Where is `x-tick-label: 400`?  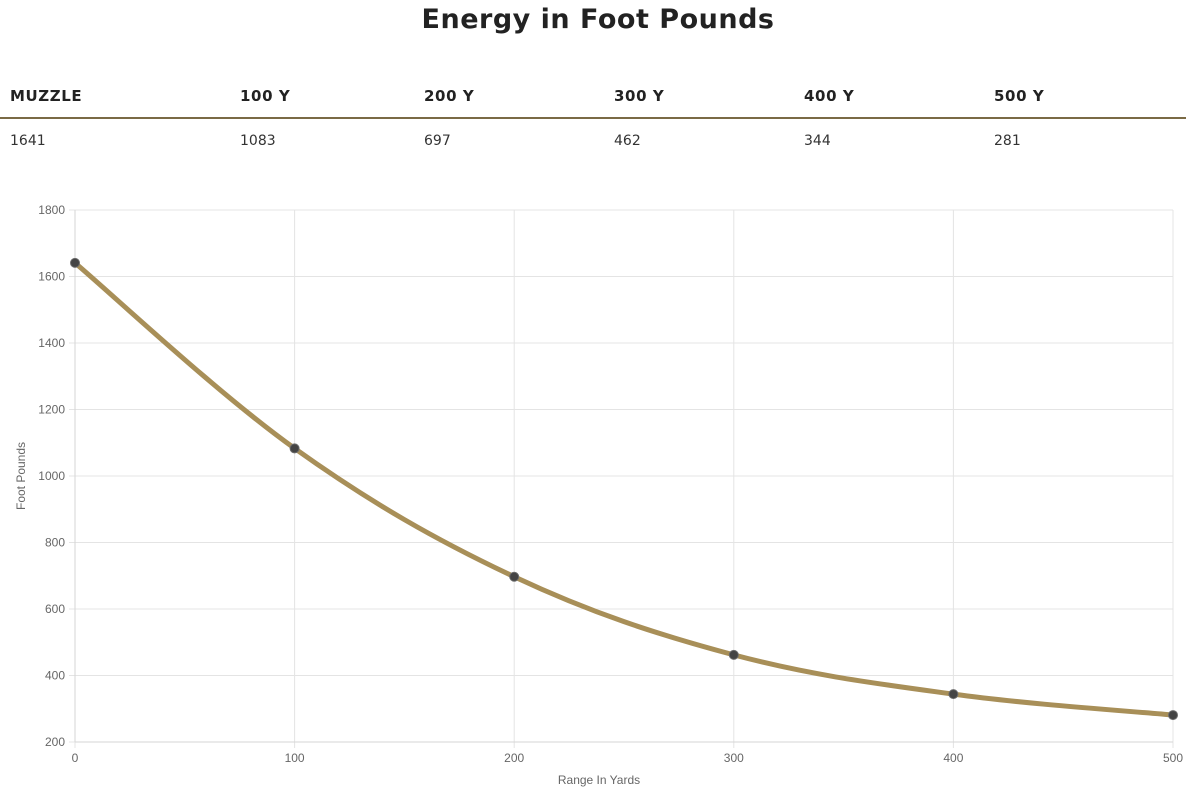
x-tick-label: 400 is located at coordinates (953, 758).